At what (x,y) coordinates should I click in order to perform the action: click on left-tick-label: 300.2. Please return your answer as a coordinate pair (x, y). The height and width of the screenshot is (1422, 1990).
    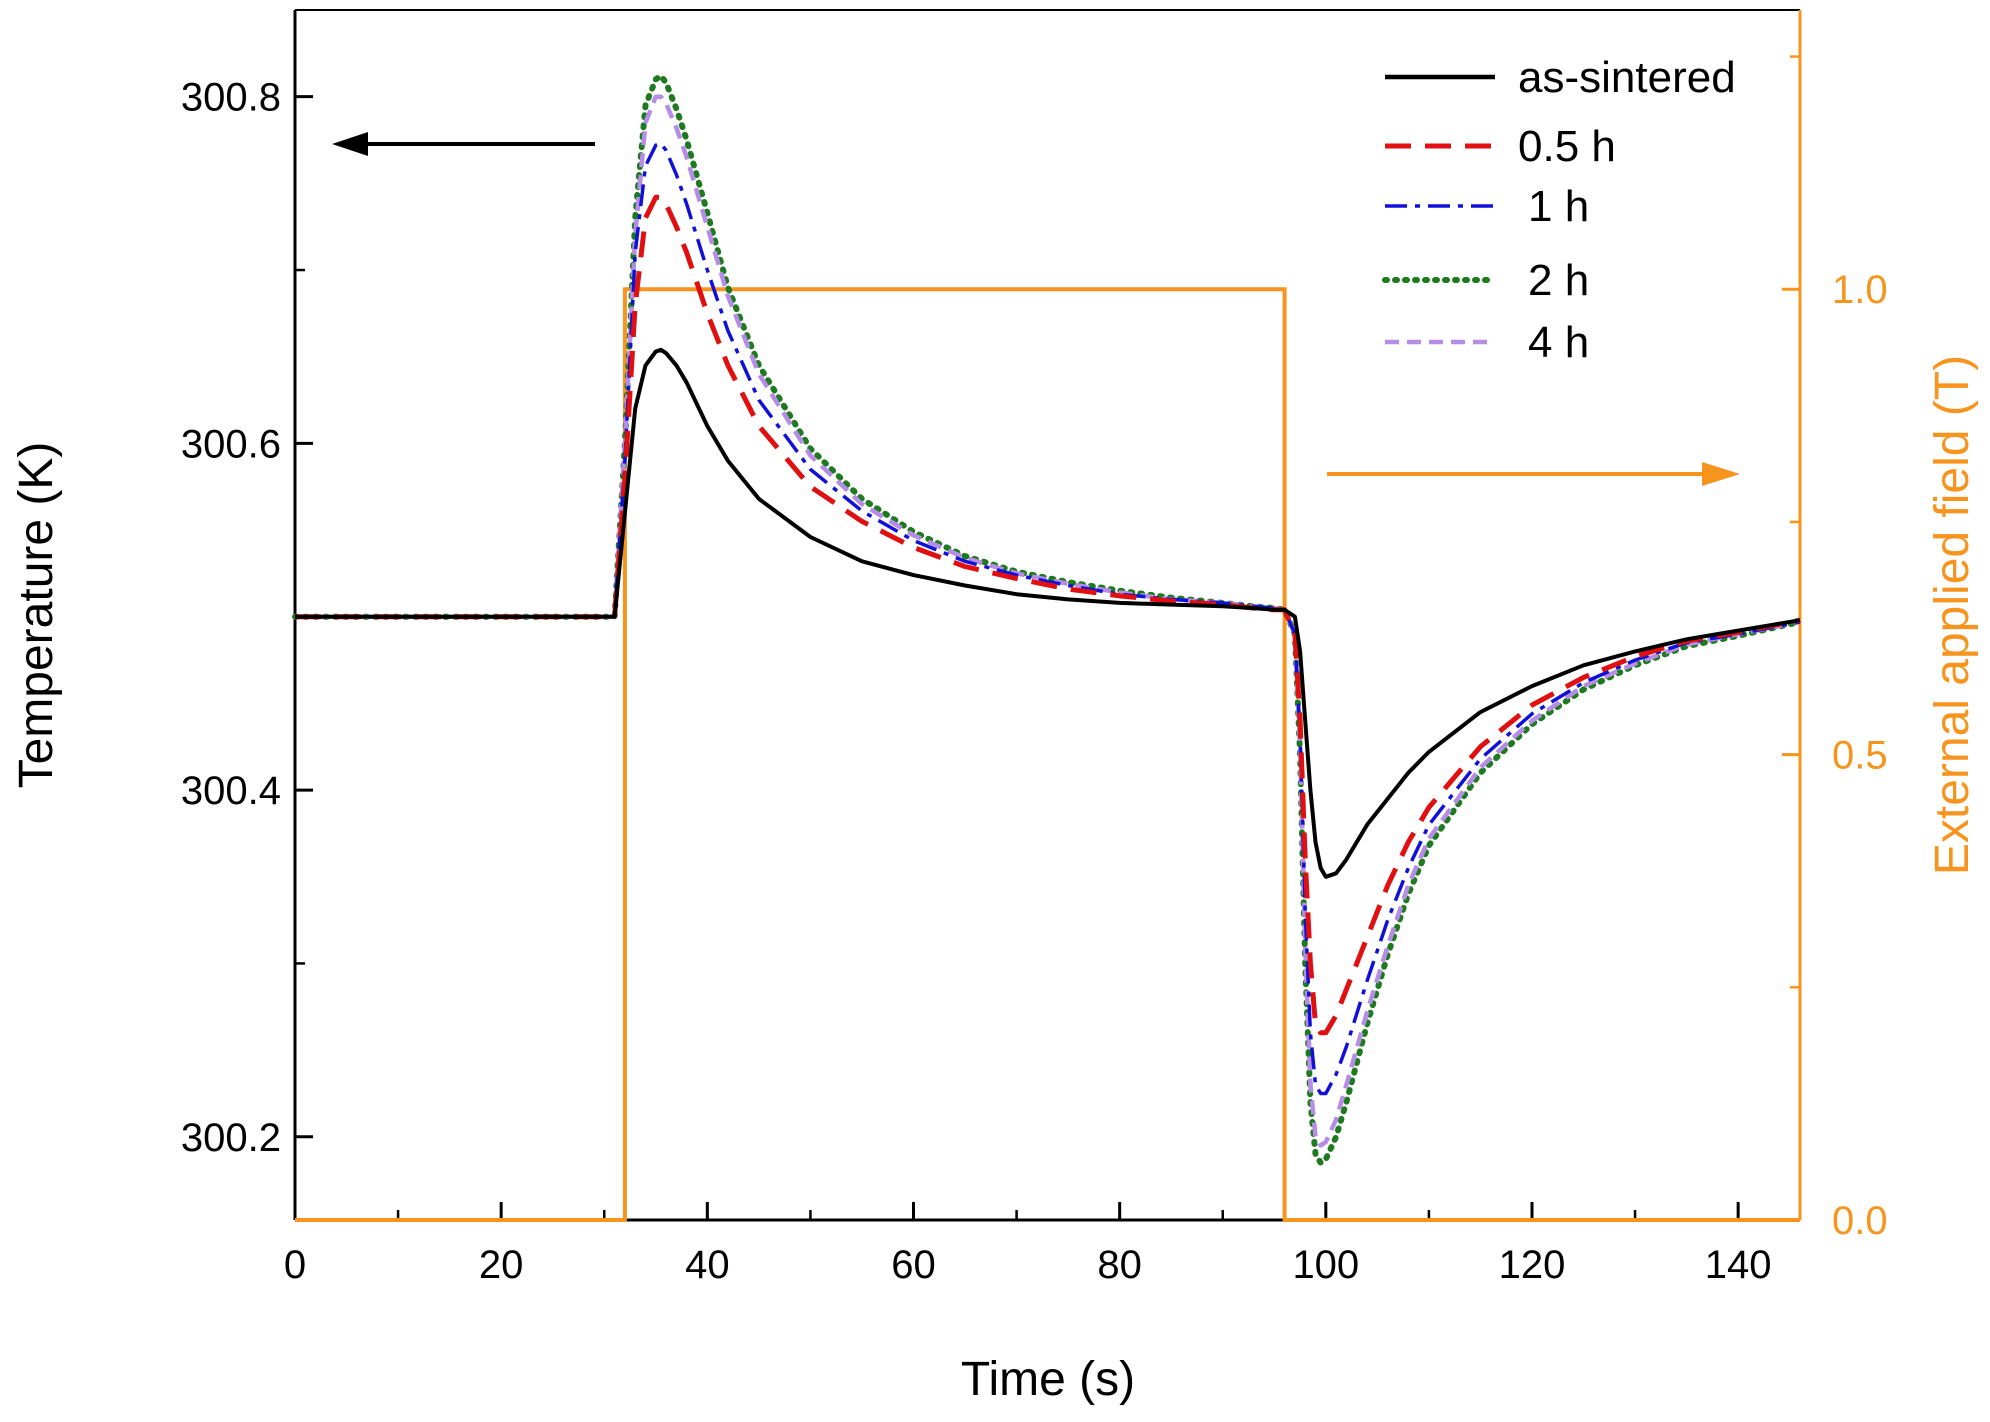
    Looking at the image, I should click on (231, 1138).